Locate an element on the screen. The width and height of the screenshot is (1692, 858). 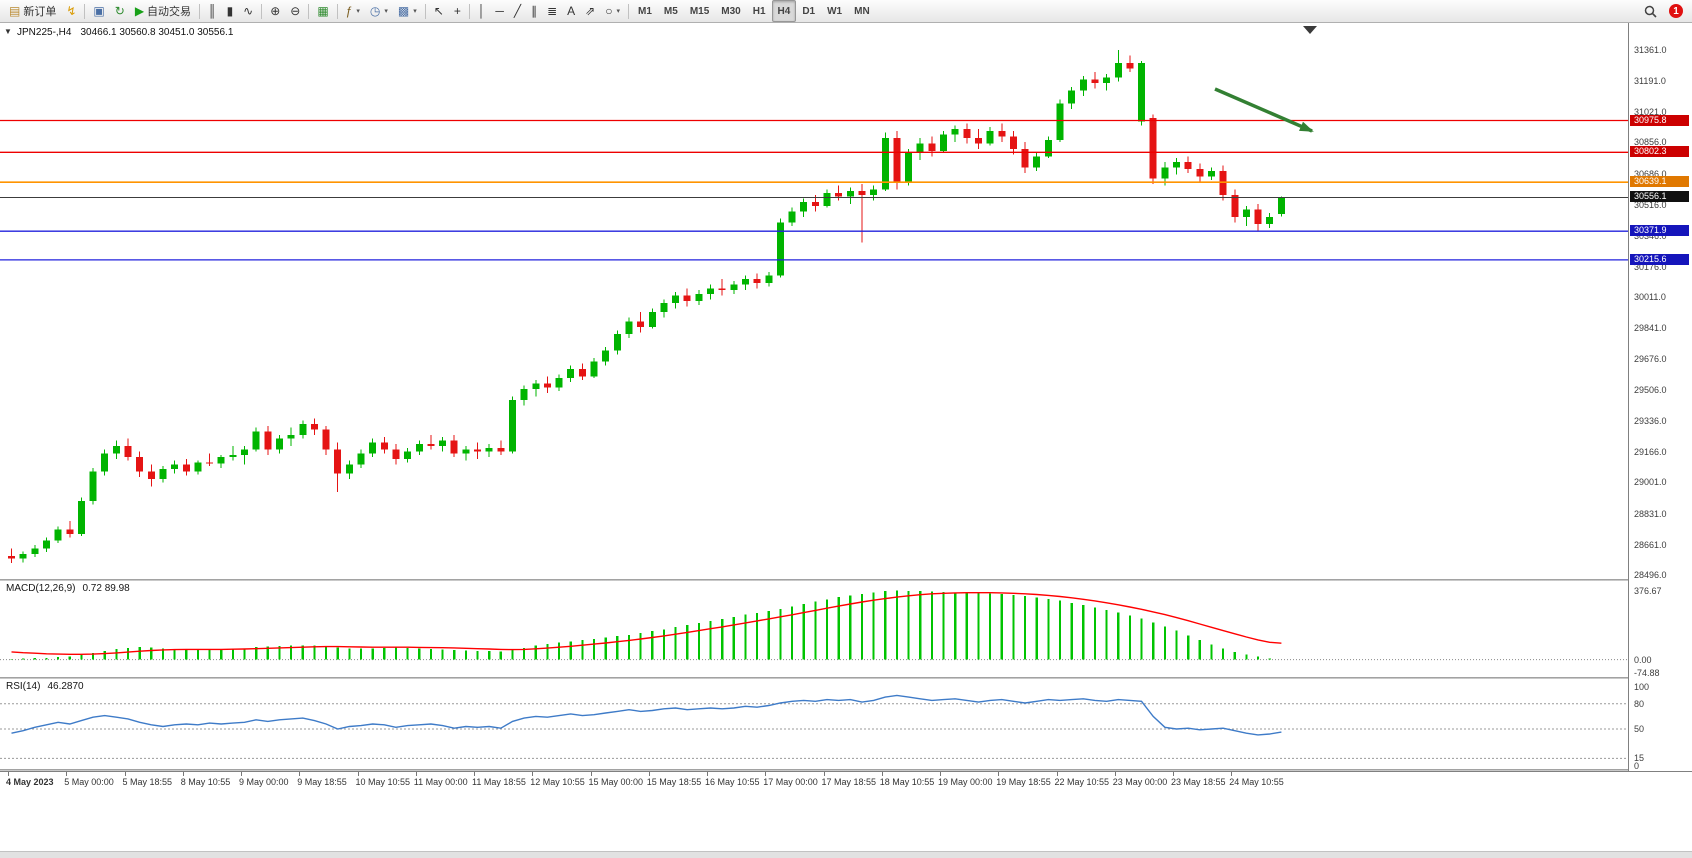
timeframe-h4-button-label: H4 is located at coordinates (784, 11).